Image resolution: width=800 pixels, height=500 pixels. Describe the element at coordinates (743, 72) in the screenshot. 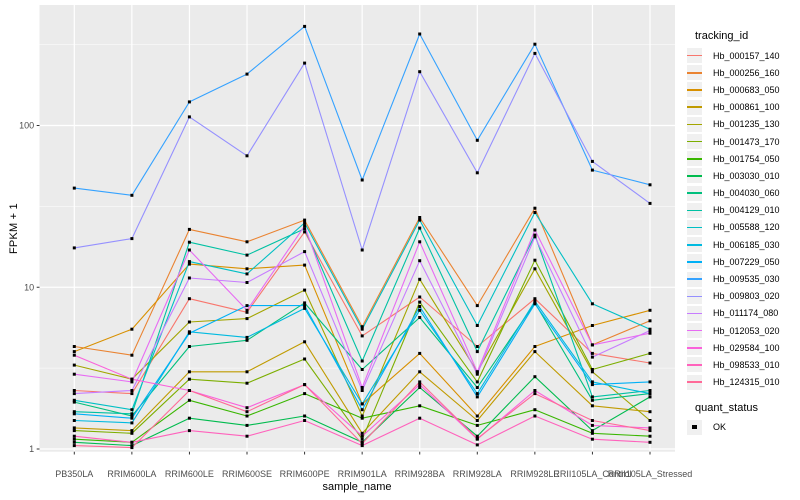

I see `legend-item: Hb_000256_160` at that location.